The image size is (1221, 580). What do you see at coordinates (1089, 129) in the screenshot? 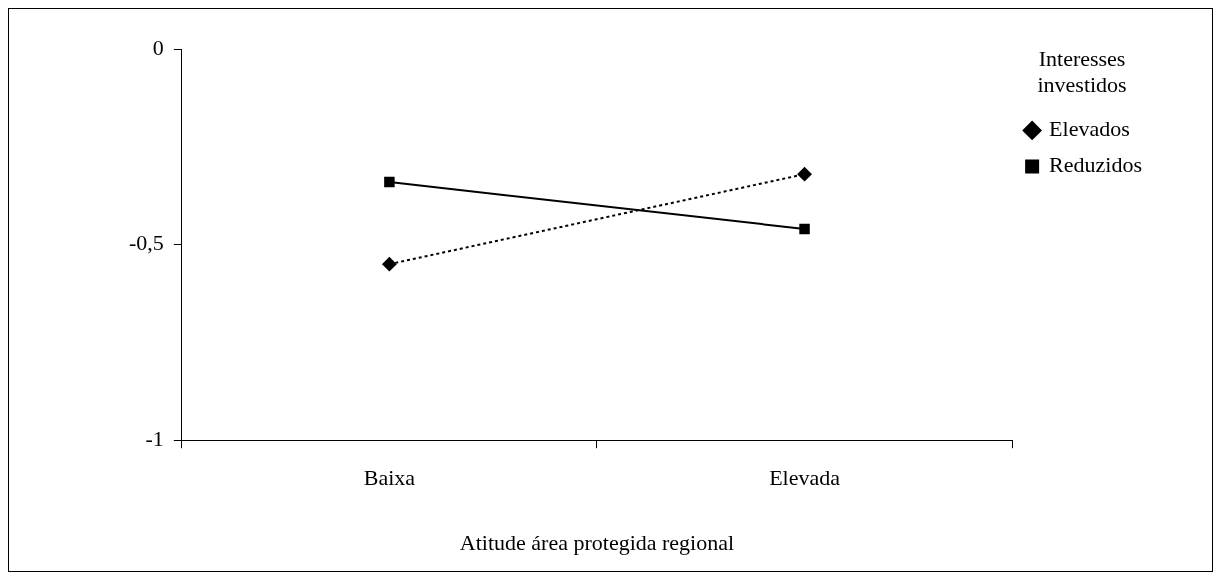
I see `legend-label: Elevados` at bounding box center [1089, 129].